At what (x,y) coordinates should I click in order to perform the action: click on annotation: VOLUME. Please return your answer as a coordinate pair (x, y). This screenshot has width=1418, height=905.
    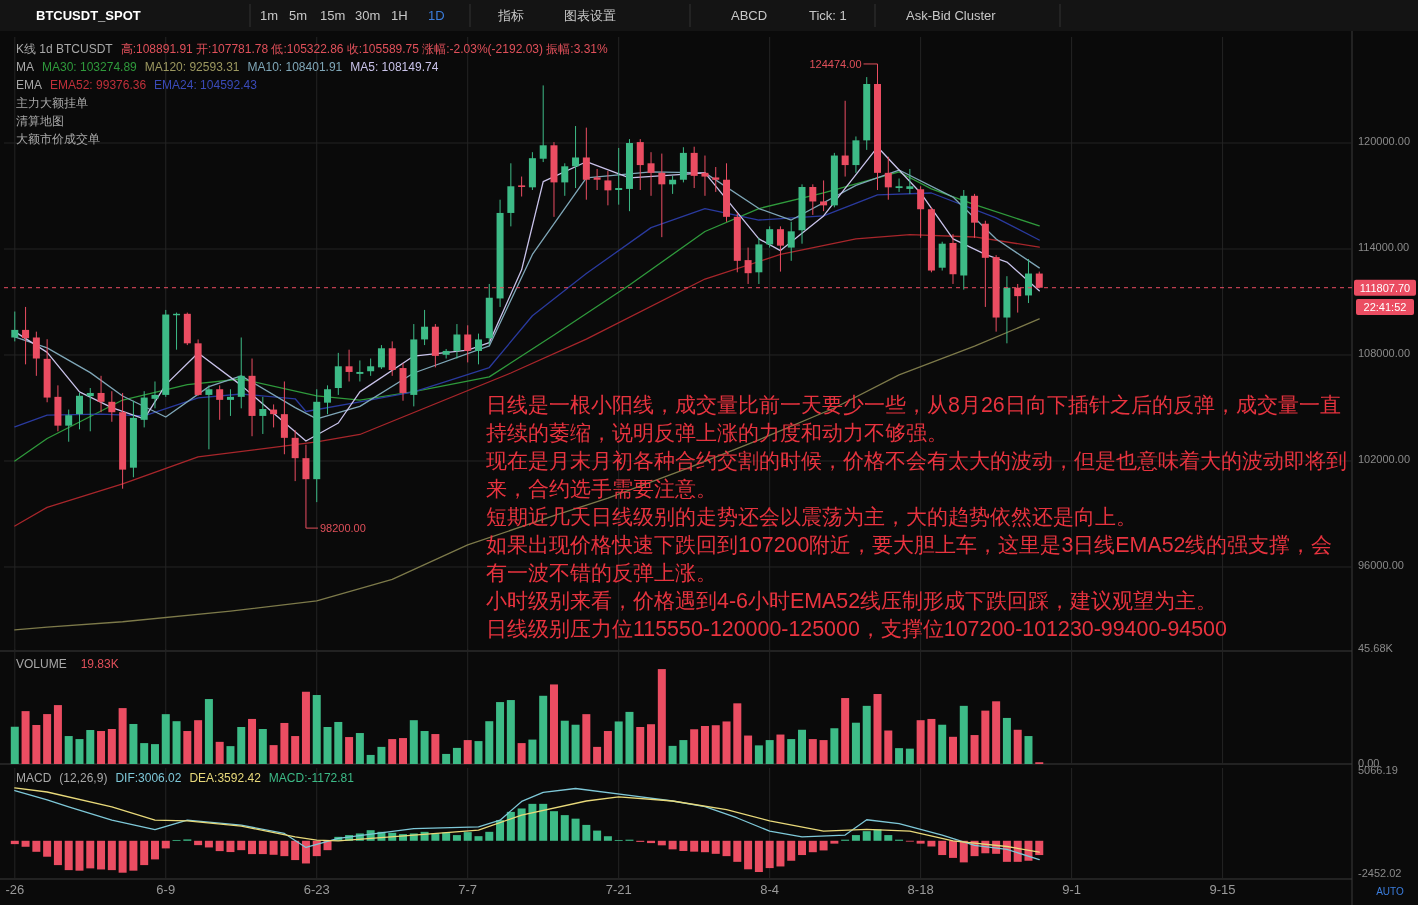
    Looking at the image, I should click on (41, 664).